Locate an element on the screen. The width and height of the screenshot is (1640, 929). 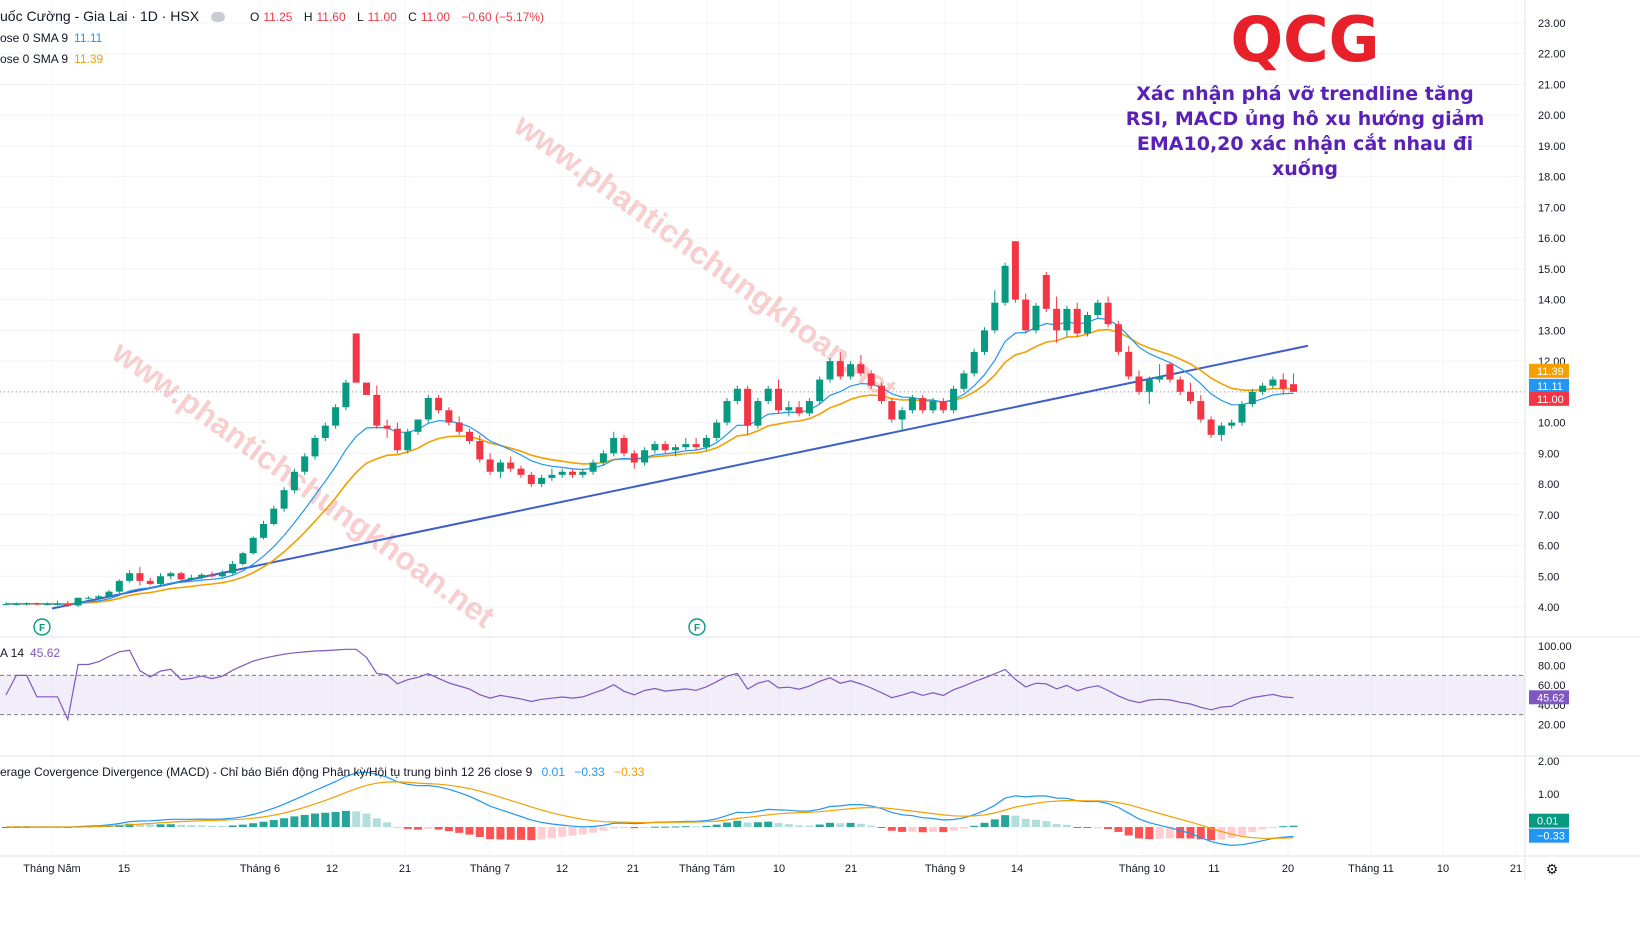
rsi-line is located at coordinates (649, 685).